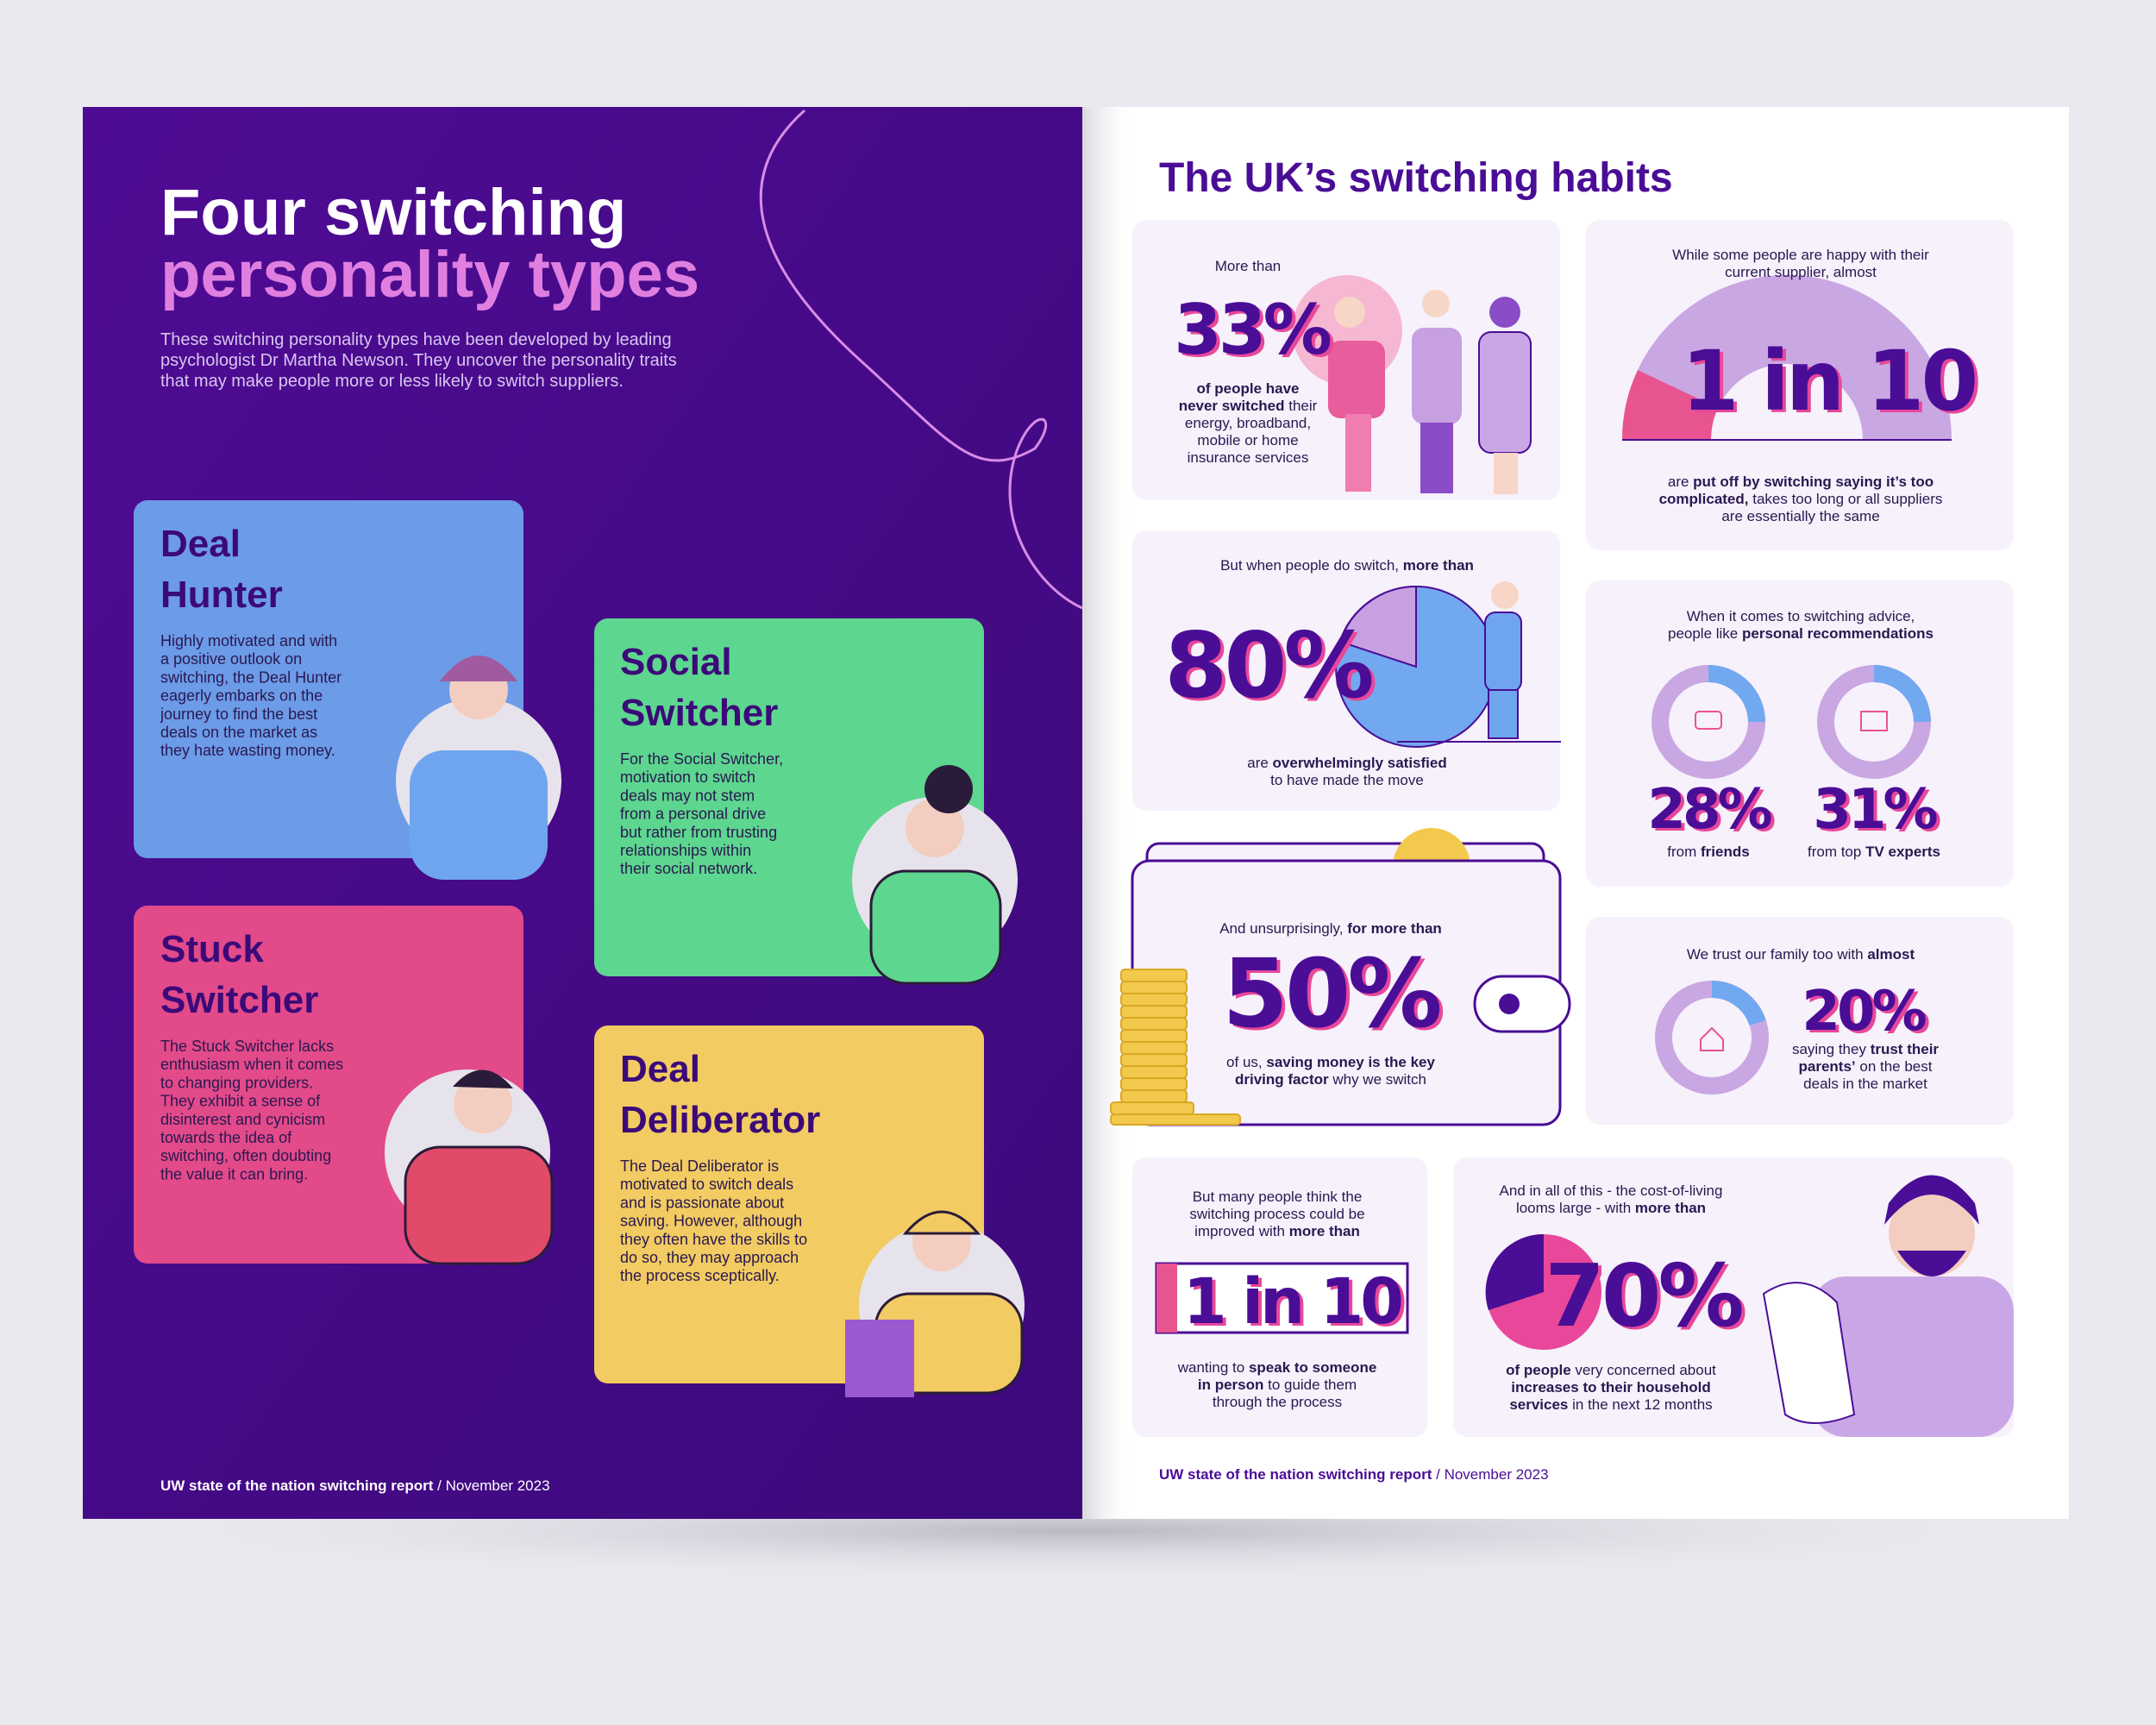  Describe the element at coordinates (1846, 499) in the screenshot. I see `text-span: takes too long or all suppliers` at that location.